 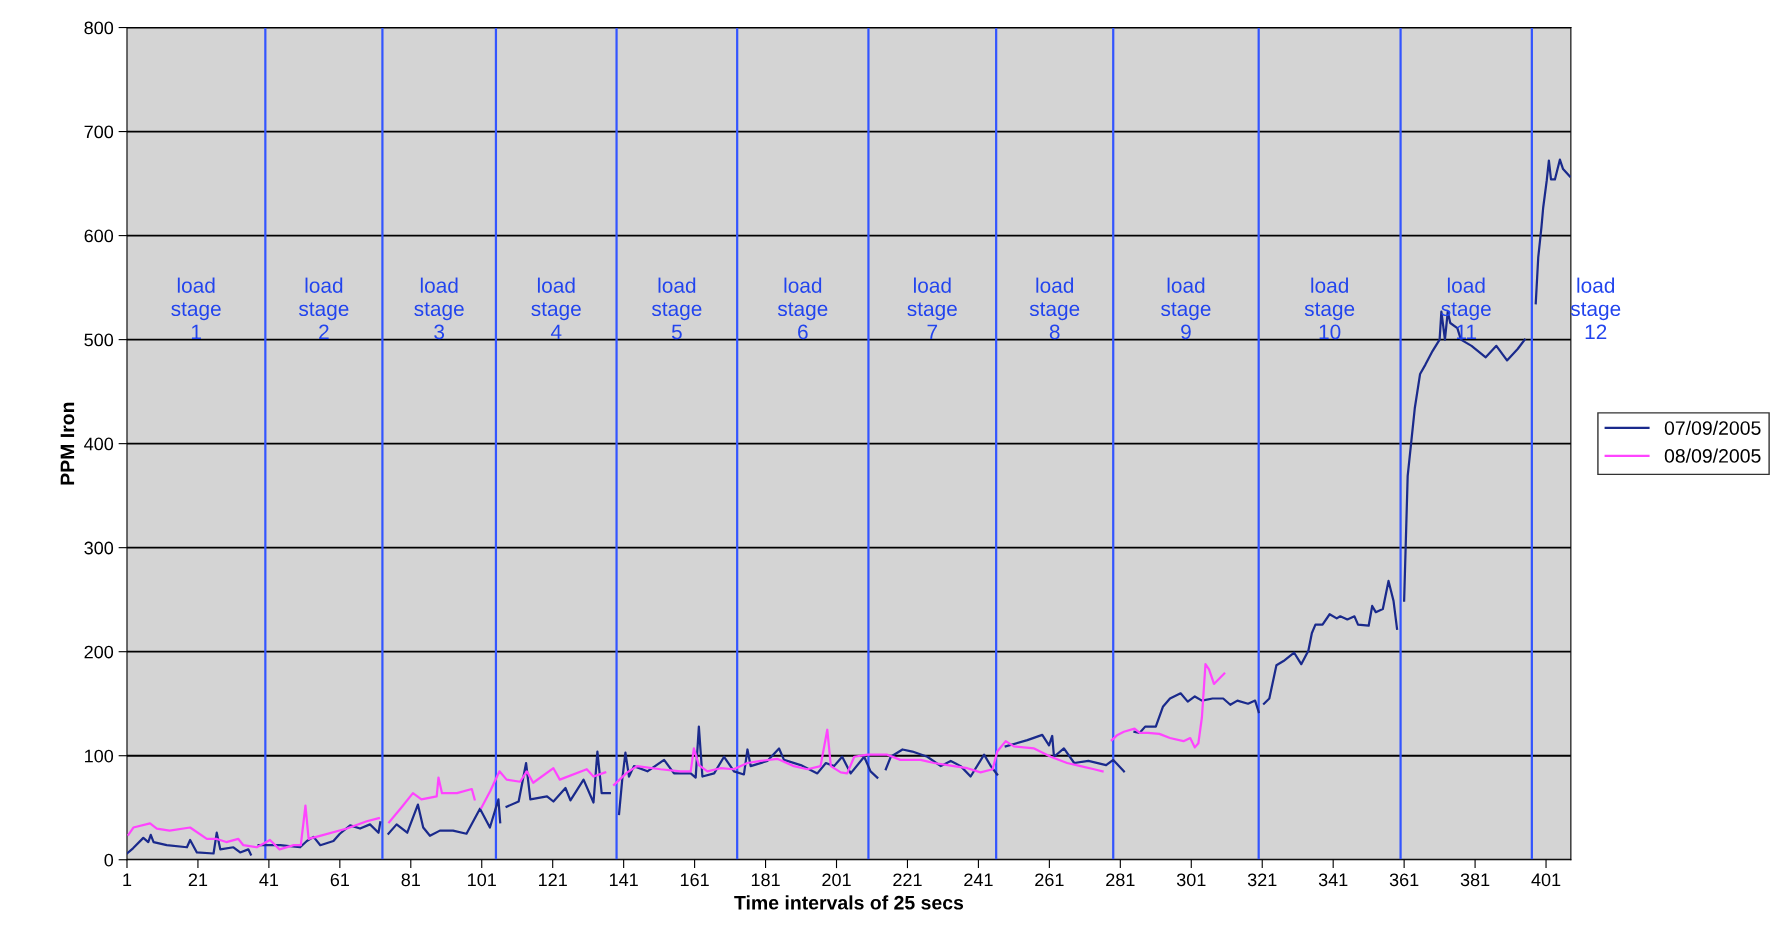 What do you see at coordinates (932, 308) in the screenshot?
I see `annotation: load stage 7` at bounding box center [932, 308].